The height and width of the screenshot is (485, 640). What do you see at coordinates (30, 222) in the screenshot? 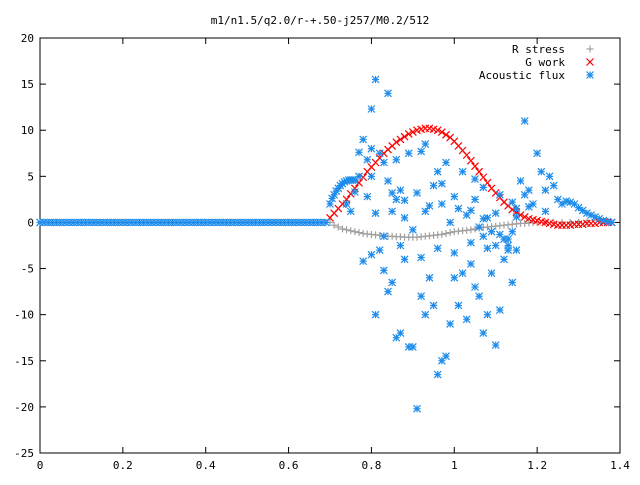
I see `y-tick-label: 0` at bounding box center [30, 222].